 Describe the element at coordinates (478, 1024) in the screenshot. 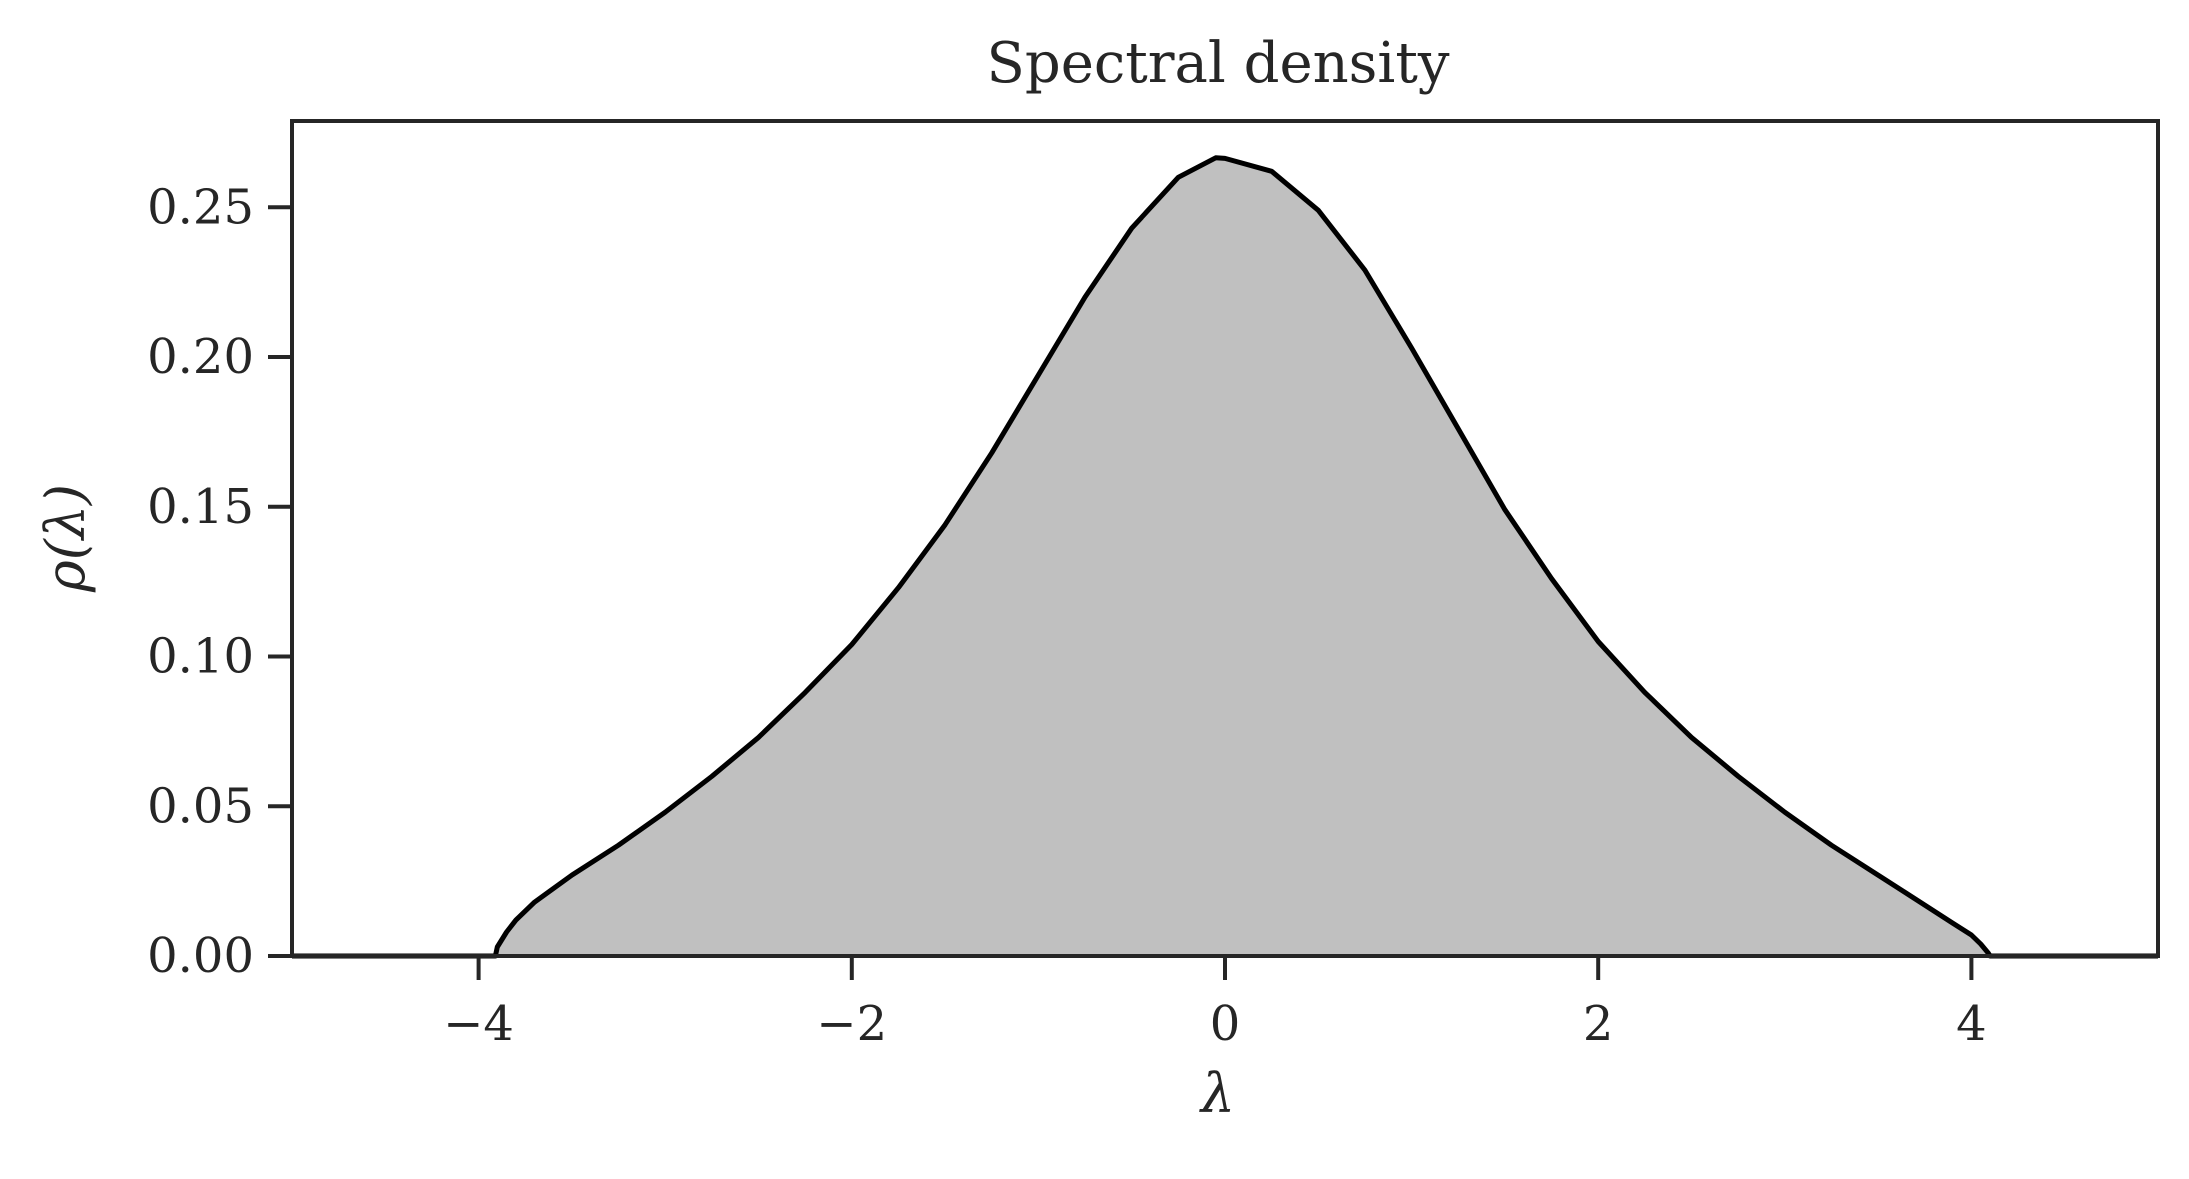

I see `x-tick-label: −4` at that location.